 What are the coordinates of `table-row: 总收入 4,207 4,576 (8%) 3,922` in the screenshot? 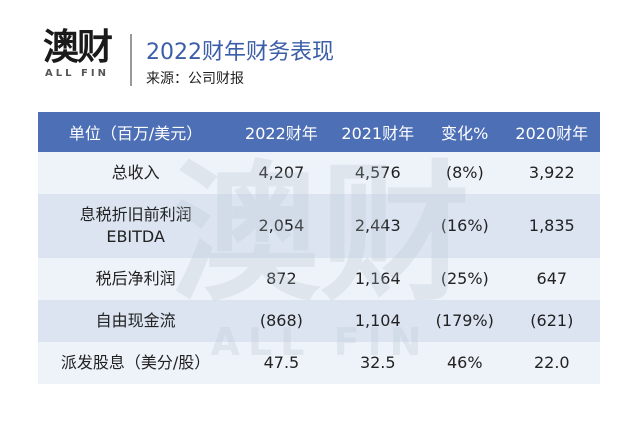 It's located at (319, 173).